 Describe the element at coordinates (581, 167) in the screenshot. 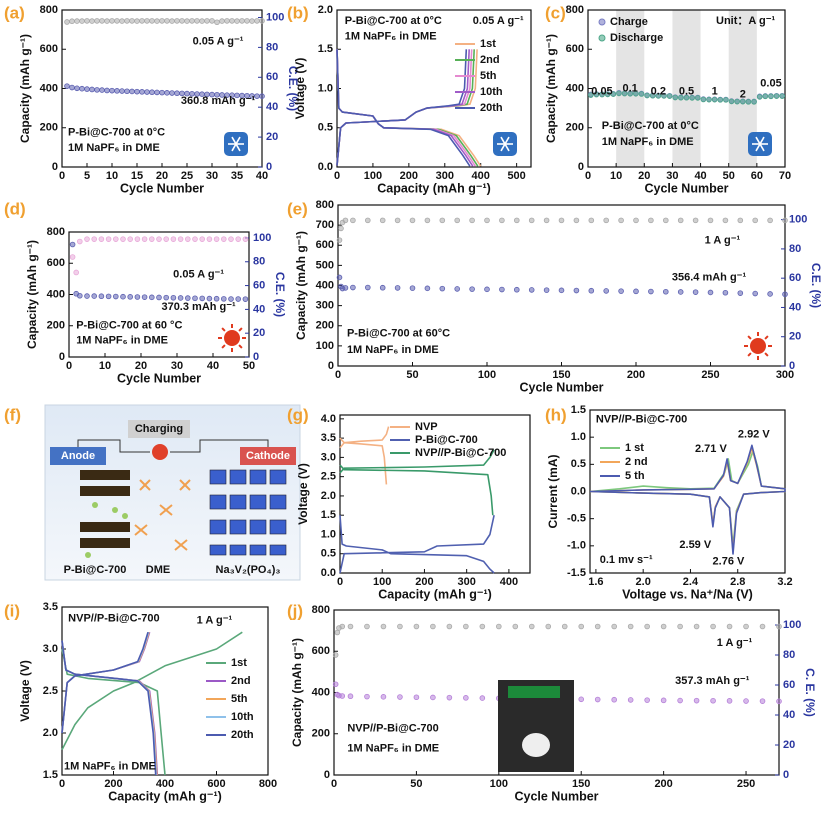

I see `y-tick-label: 0` at that location.